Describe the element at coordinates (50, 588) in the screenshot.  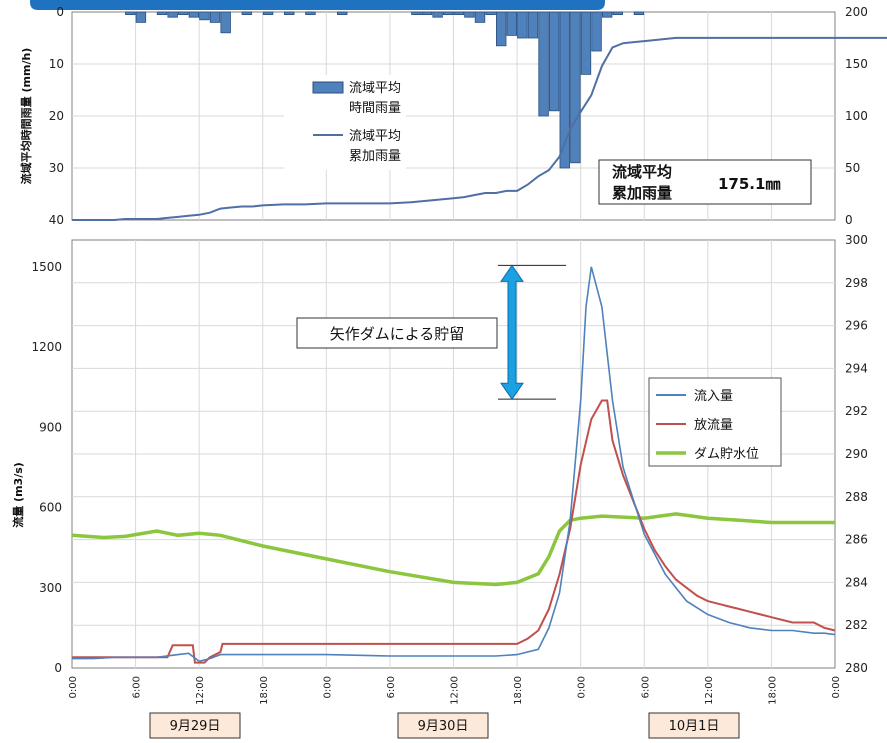
I see `flow-y-tick: 300` at that location.